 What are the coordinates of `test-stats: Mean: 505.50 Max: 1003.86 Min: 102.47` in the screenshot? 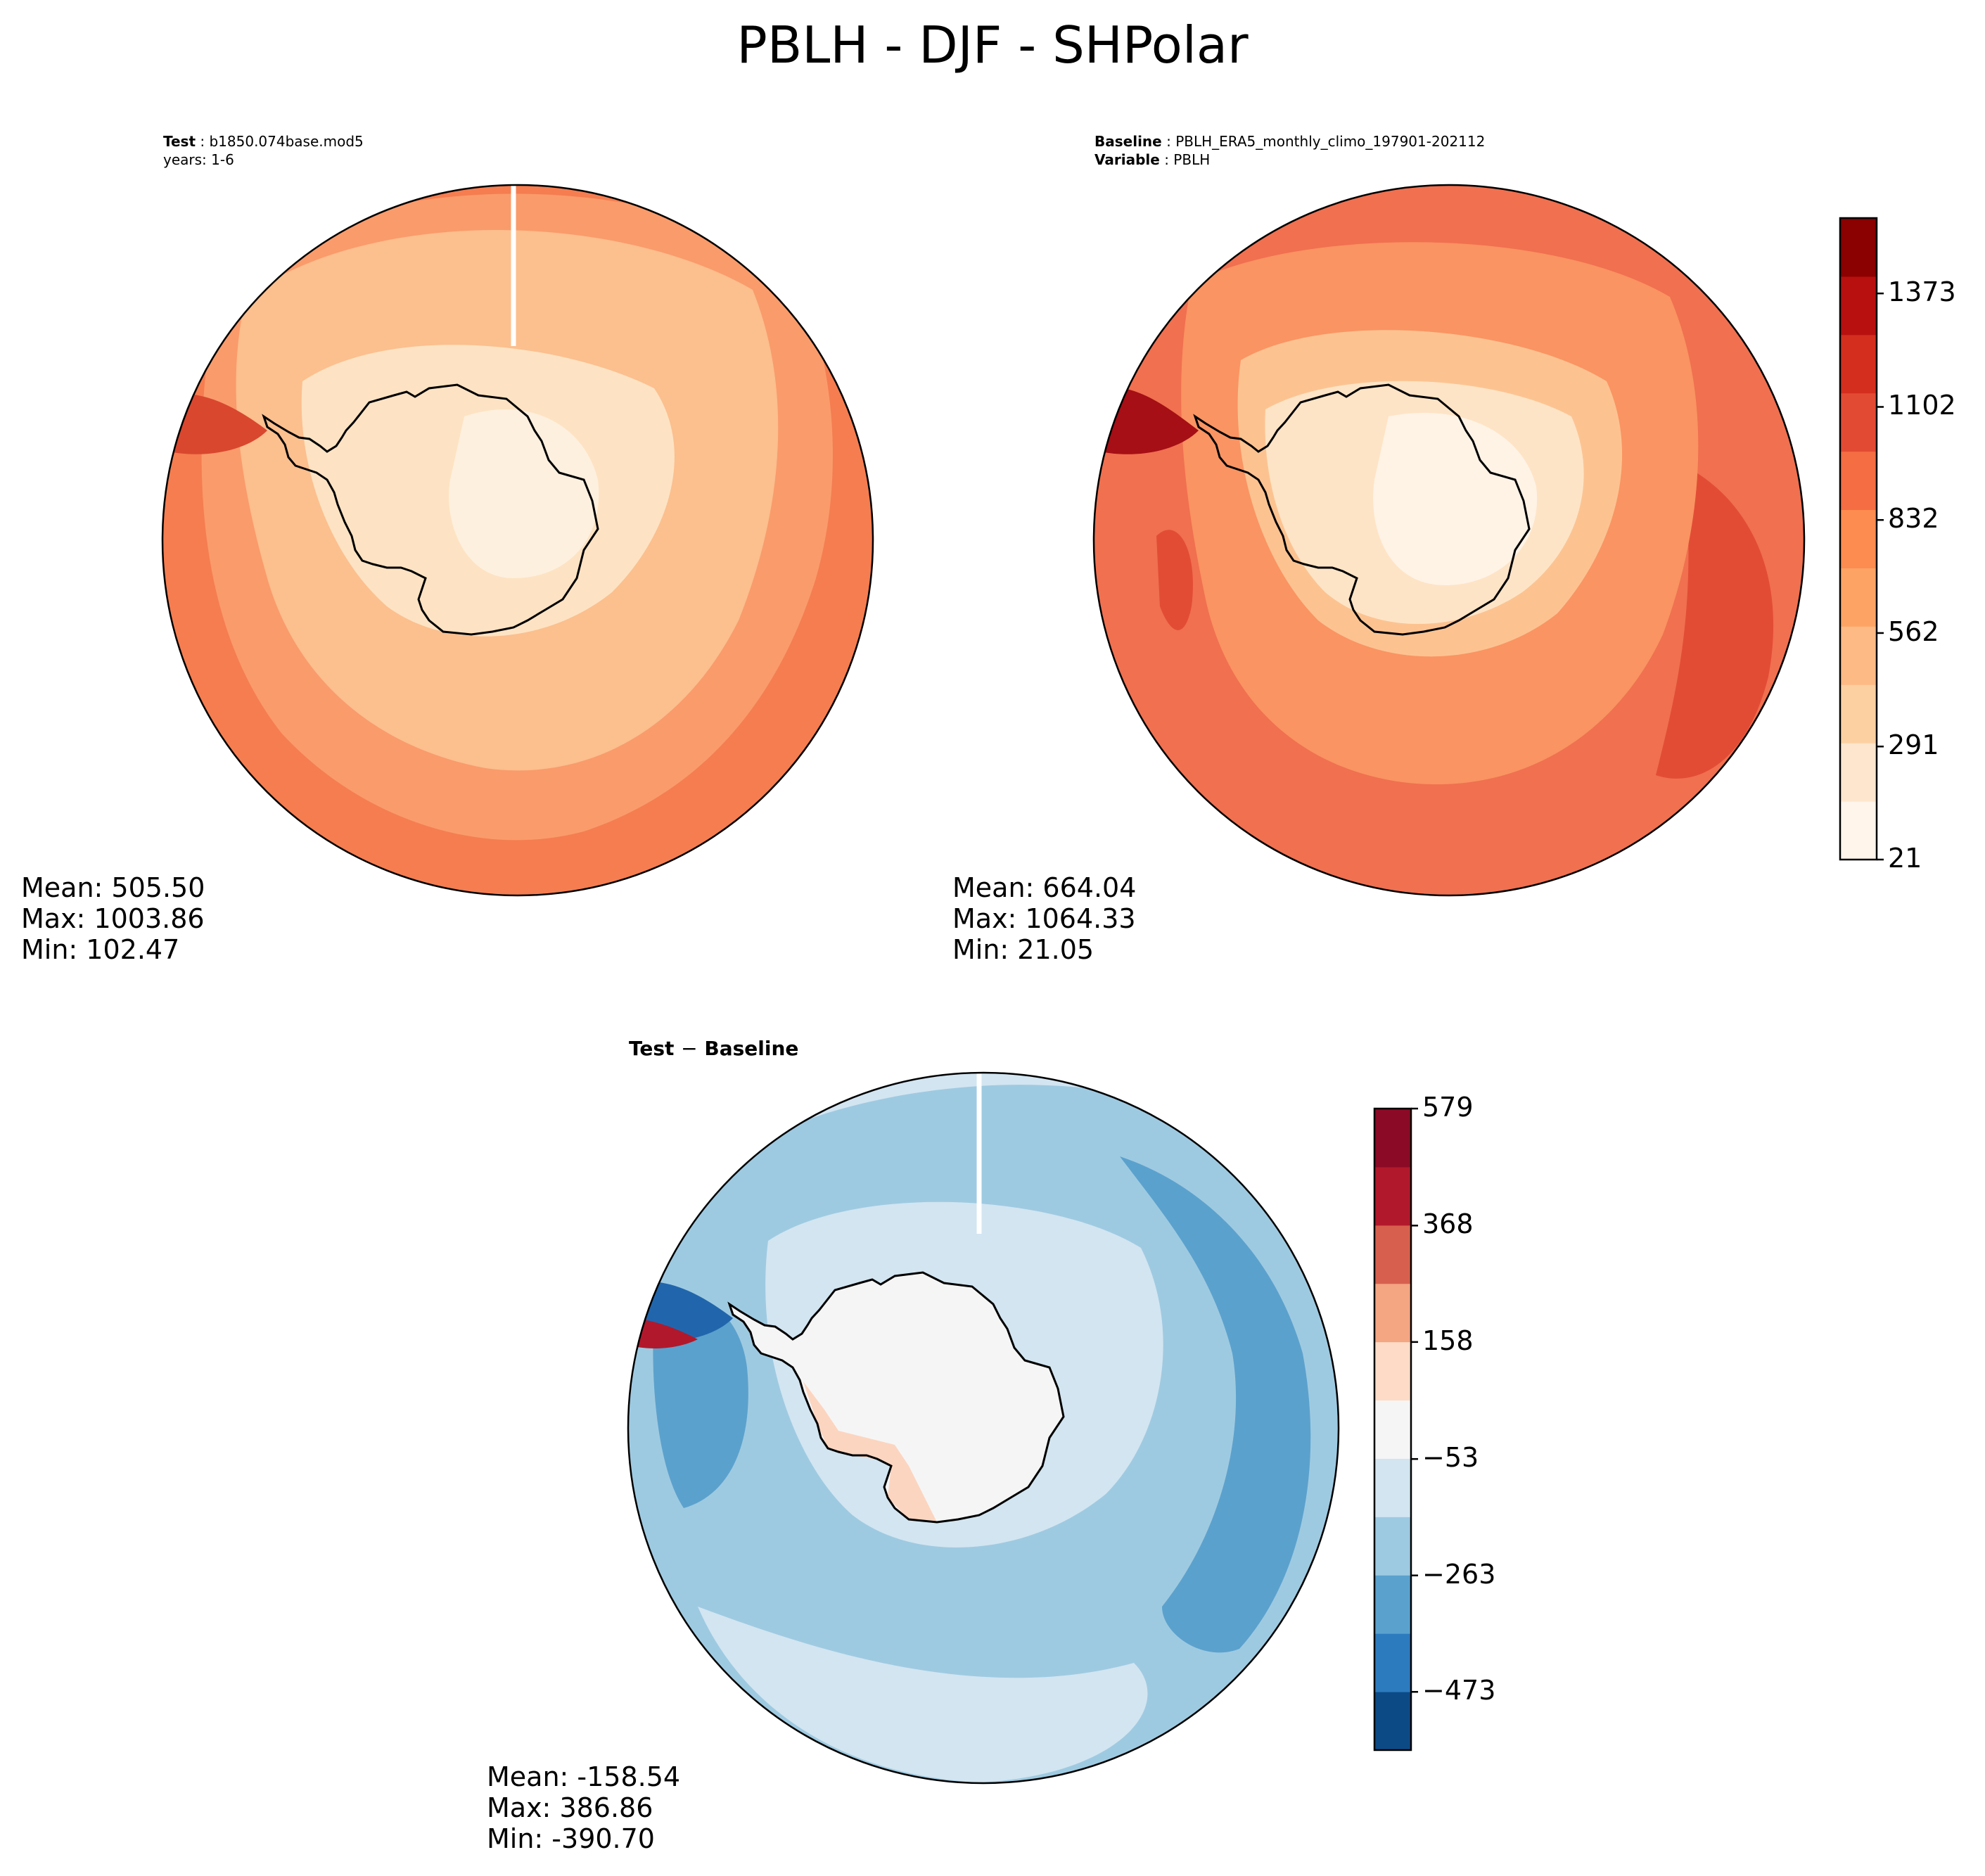 It's located at (113, 918).